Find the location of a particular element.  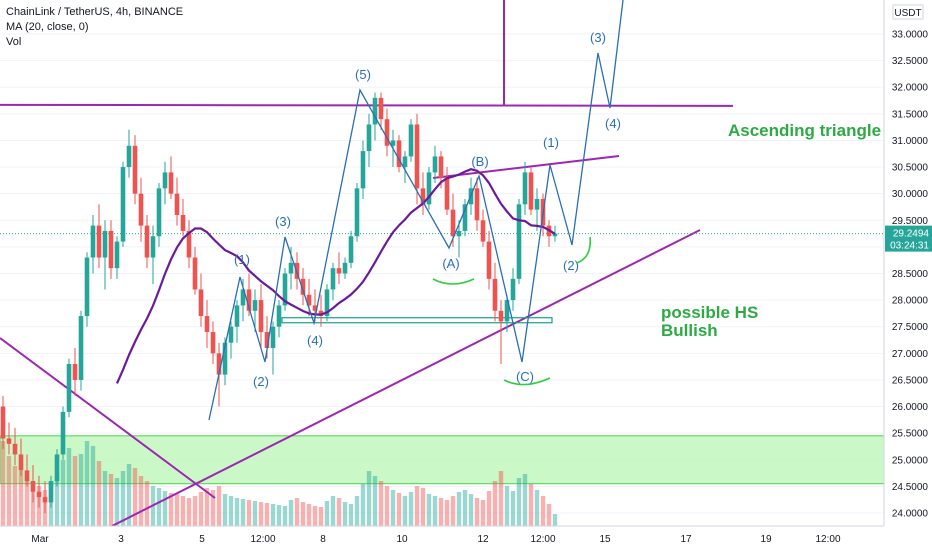

left-shoulder-arc is located at coordinates (453, 281).